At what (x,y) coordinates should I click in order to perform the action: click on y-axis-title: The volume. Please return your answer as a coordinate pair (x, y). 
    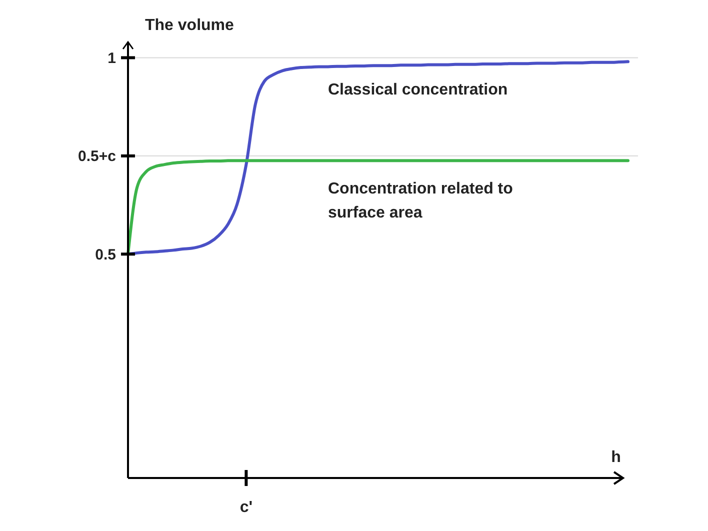
    Looking at the image, I should click on (189, 25).